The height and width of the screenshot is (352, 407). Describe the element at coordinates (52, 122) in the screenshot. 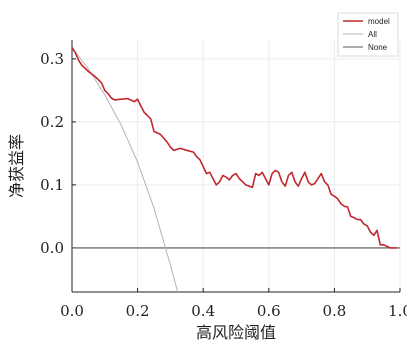

I see `y-tick-label: 0.2` at that location.